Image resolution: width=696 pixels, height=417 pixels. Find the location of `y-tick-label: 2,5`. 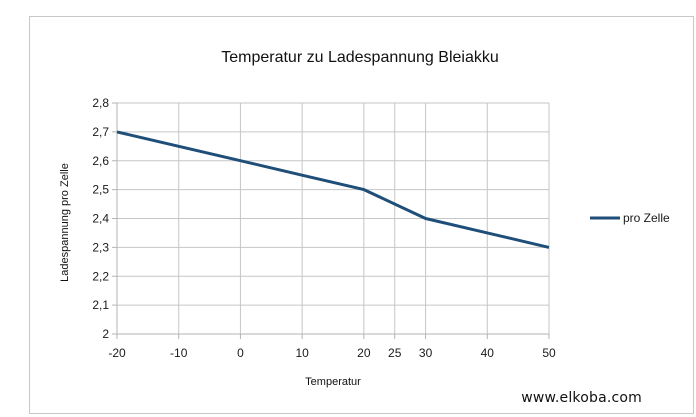

y-tick-label: 2,5 is located at coordinates (100, 190).